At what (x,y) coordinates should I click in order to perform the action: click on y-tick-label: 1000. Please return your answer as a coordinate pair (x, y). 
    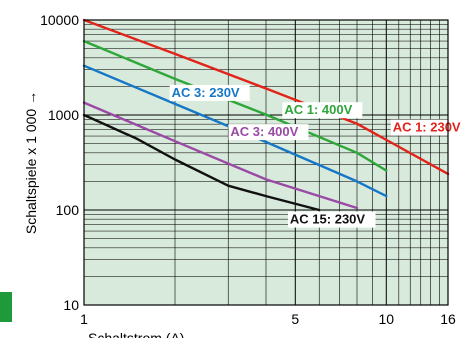
    Looking at the image, I should click on (63, 115).